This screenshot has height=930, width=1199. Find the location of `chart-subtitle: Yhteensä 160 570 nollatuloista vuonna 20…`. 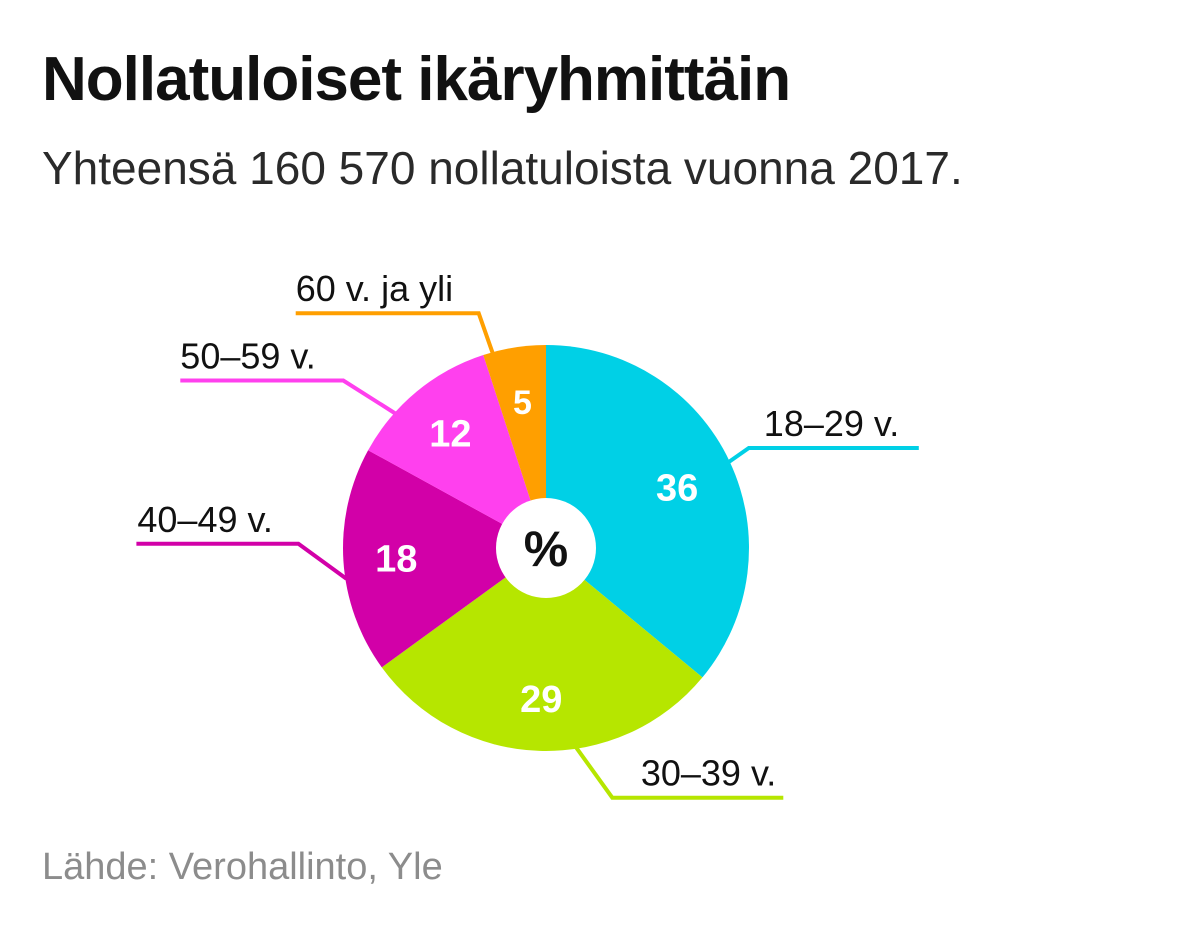

chart-subtitle: Yhteensä 160 570 nollatuloista vuonna 20… is located at coordinates (502, 168).